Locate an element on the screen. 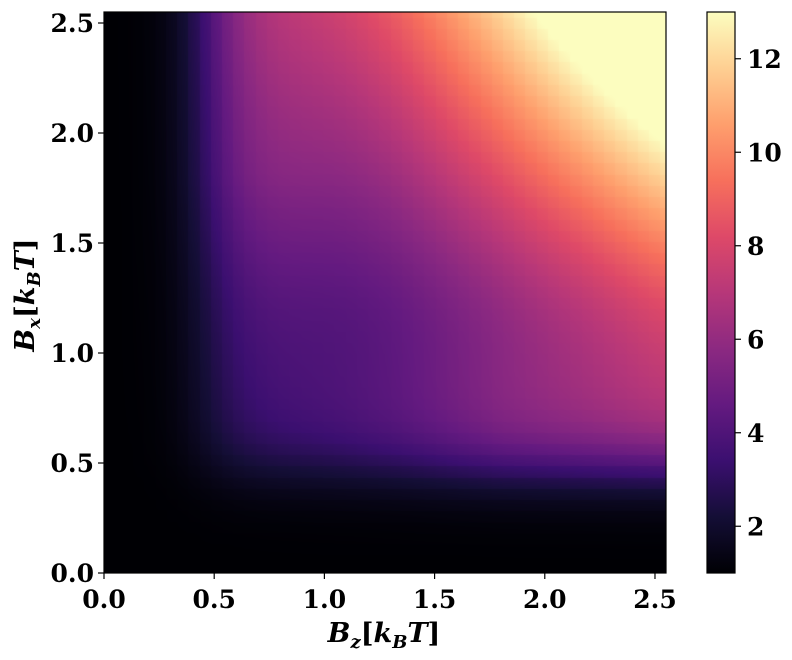  colorbar-tick-label: 10 is located at coordinates (764, 152).